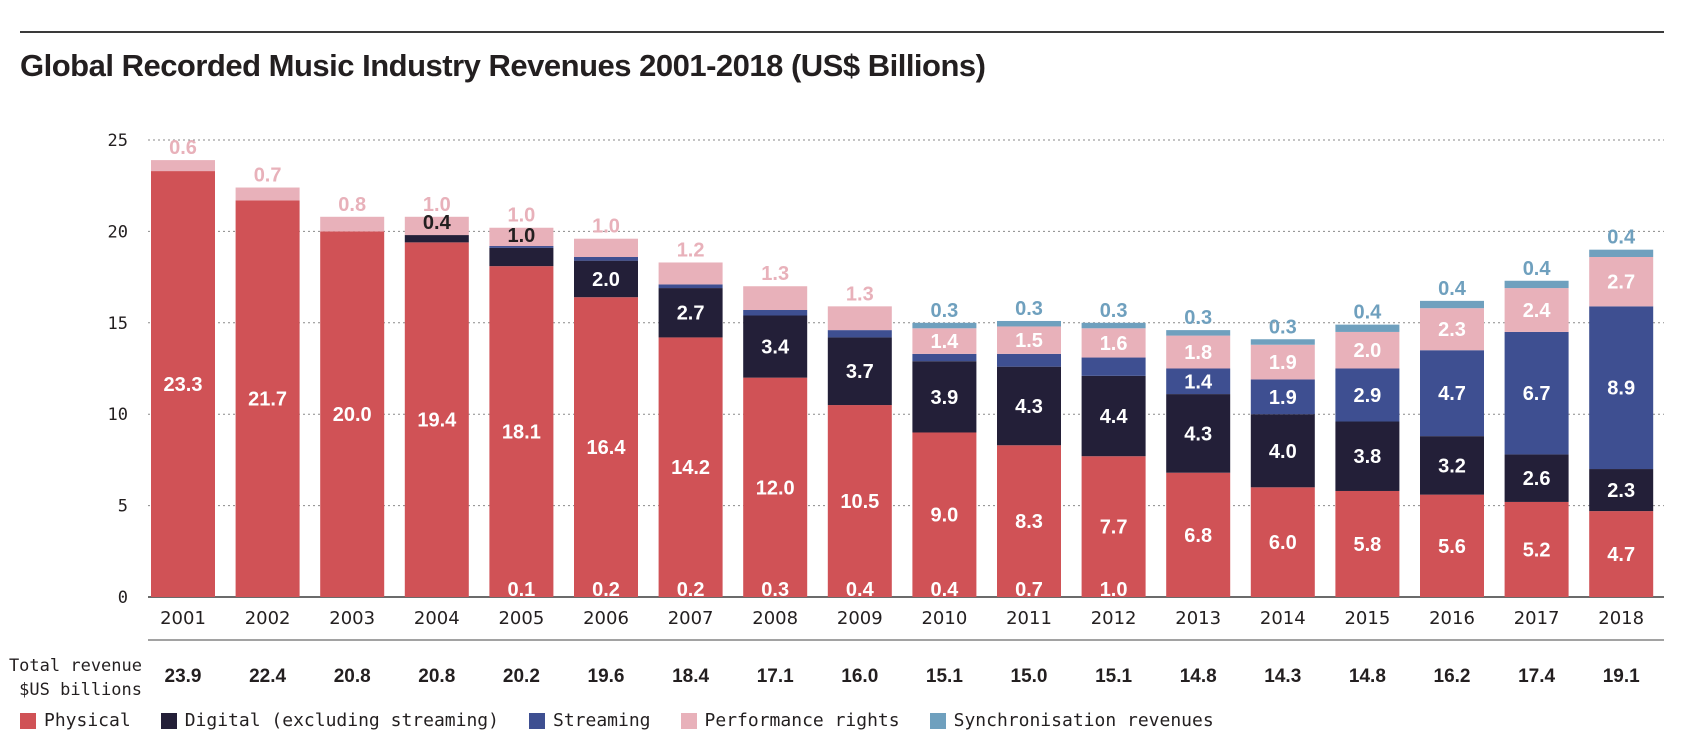 This screenshot has height=752, width=1684. I want to click on x-tick-label: 2008, so click(775, 618).